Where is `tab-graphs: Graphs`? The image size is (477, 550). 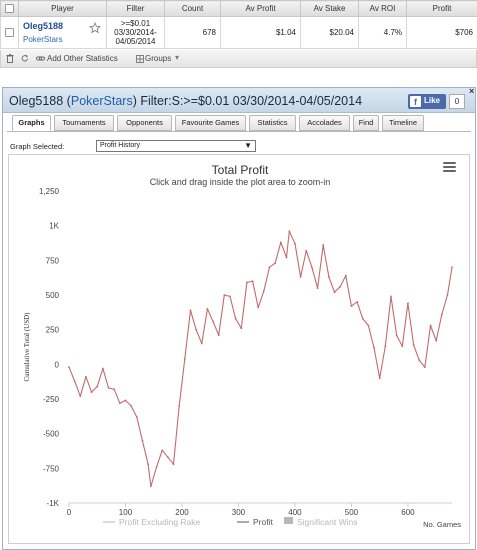
tab-graphs: Graphs is located at coordinates (31, 123).